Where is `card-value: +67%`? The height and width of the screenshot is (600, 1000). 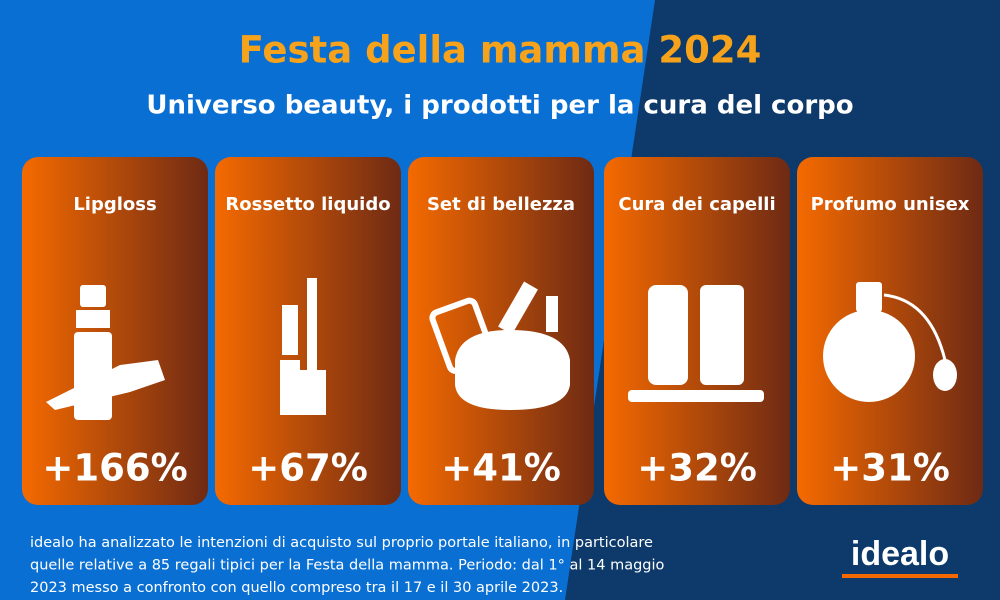
card-value: +67% is located at coordinates (308, 468).